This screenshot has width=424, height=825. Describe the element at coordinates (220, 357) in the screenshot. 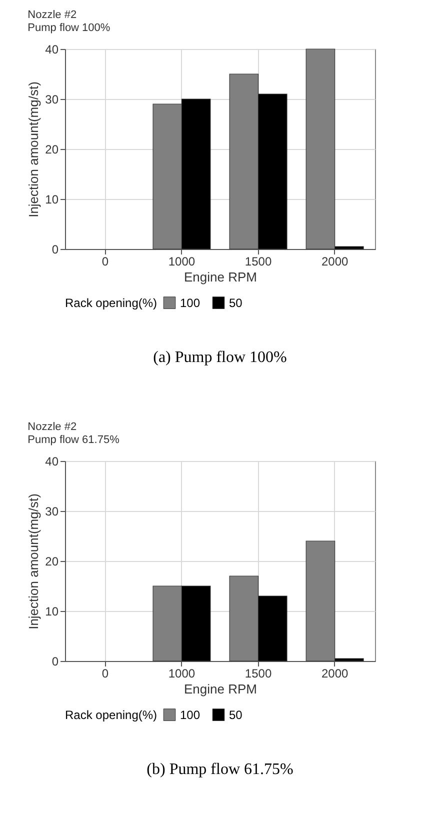

I see `text: (a) Pump flow 100%` at that location.